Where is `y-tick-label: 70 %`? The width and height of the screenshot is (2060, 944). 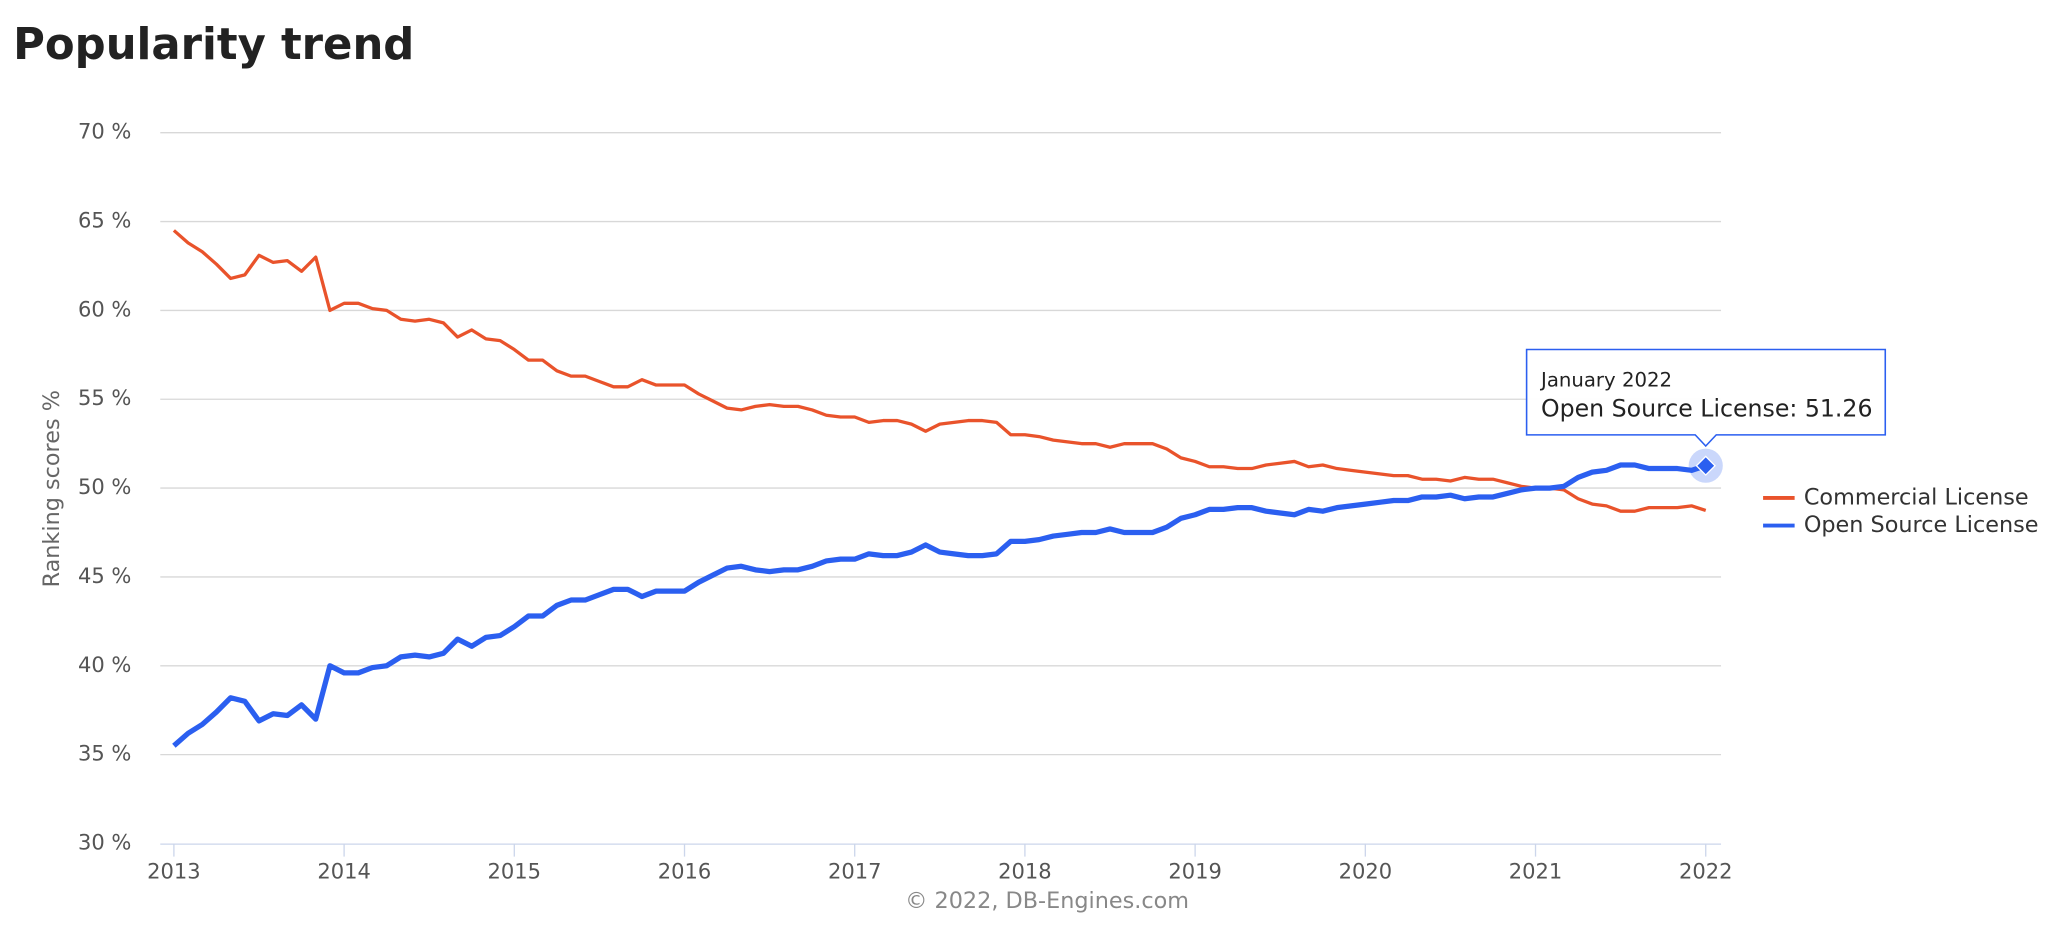
y-tick-label: 70 % is located at coordinates (104, 131).